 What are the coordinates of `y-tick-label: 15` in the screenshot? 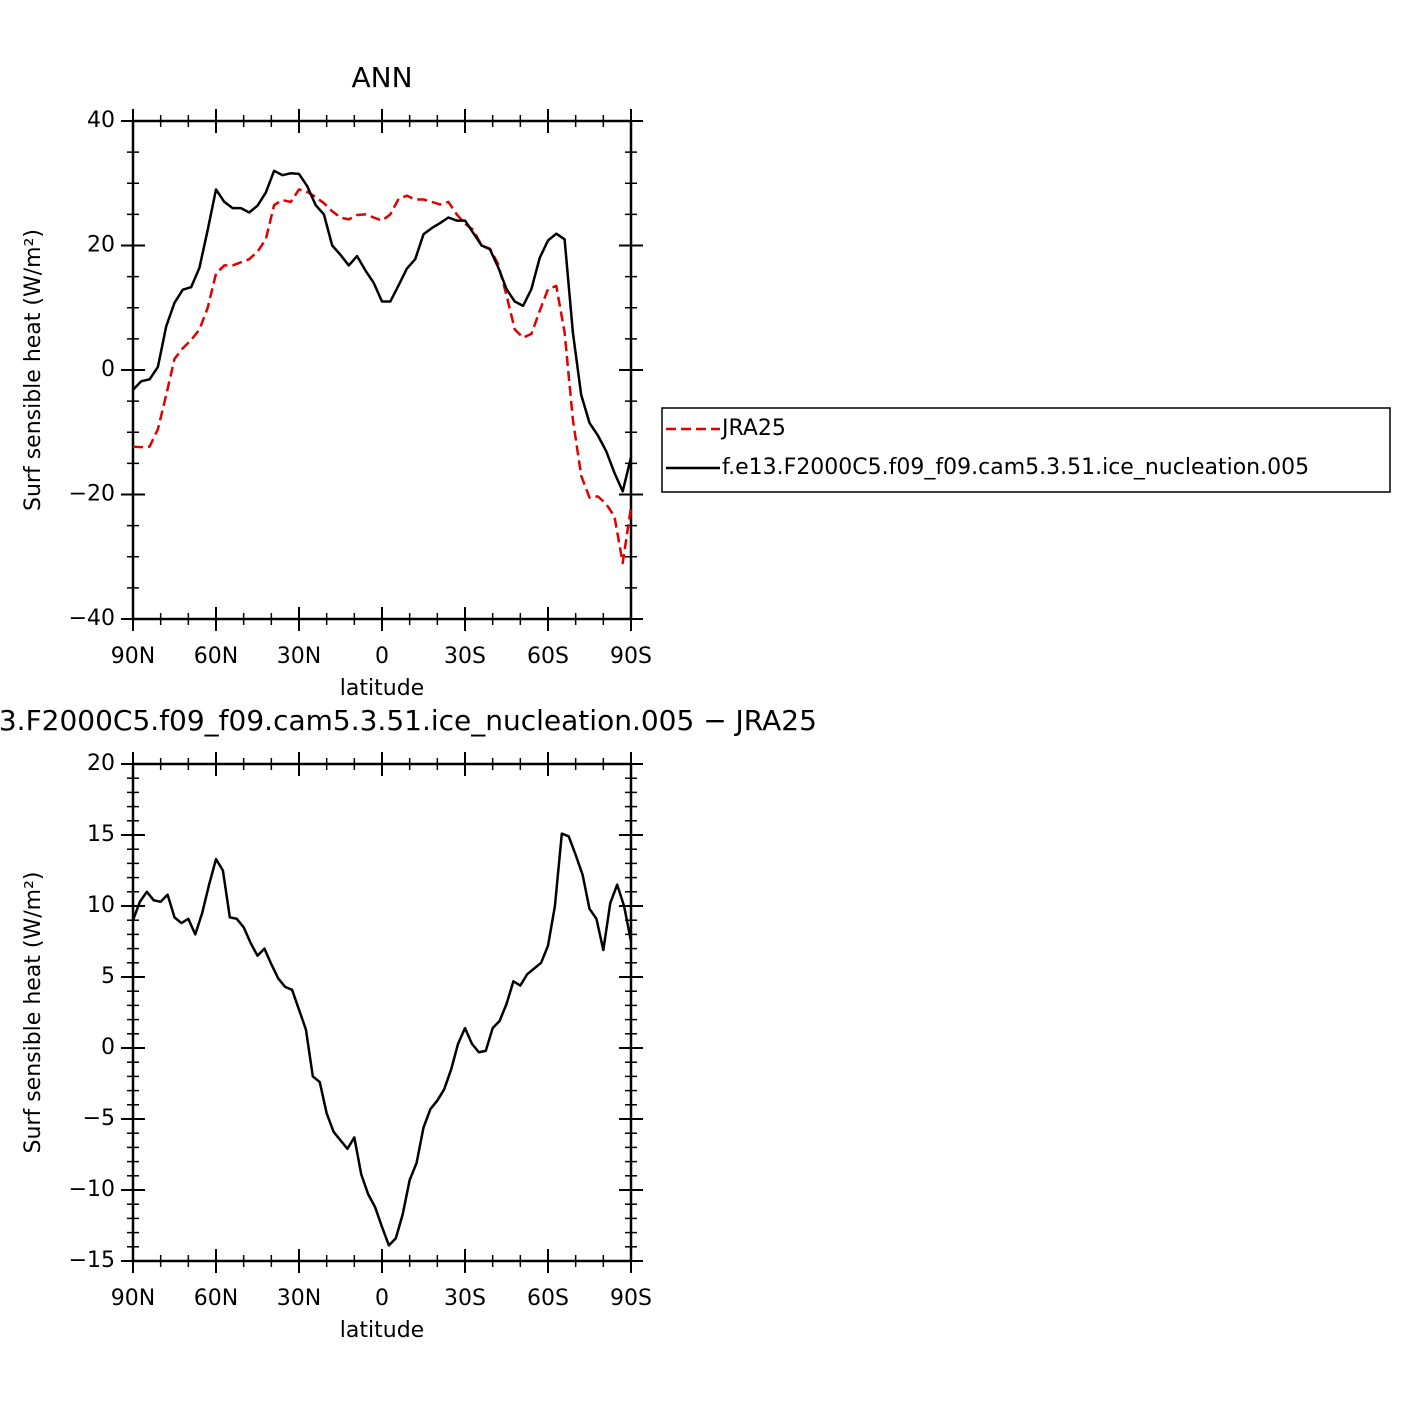 It's located at (101, 834).